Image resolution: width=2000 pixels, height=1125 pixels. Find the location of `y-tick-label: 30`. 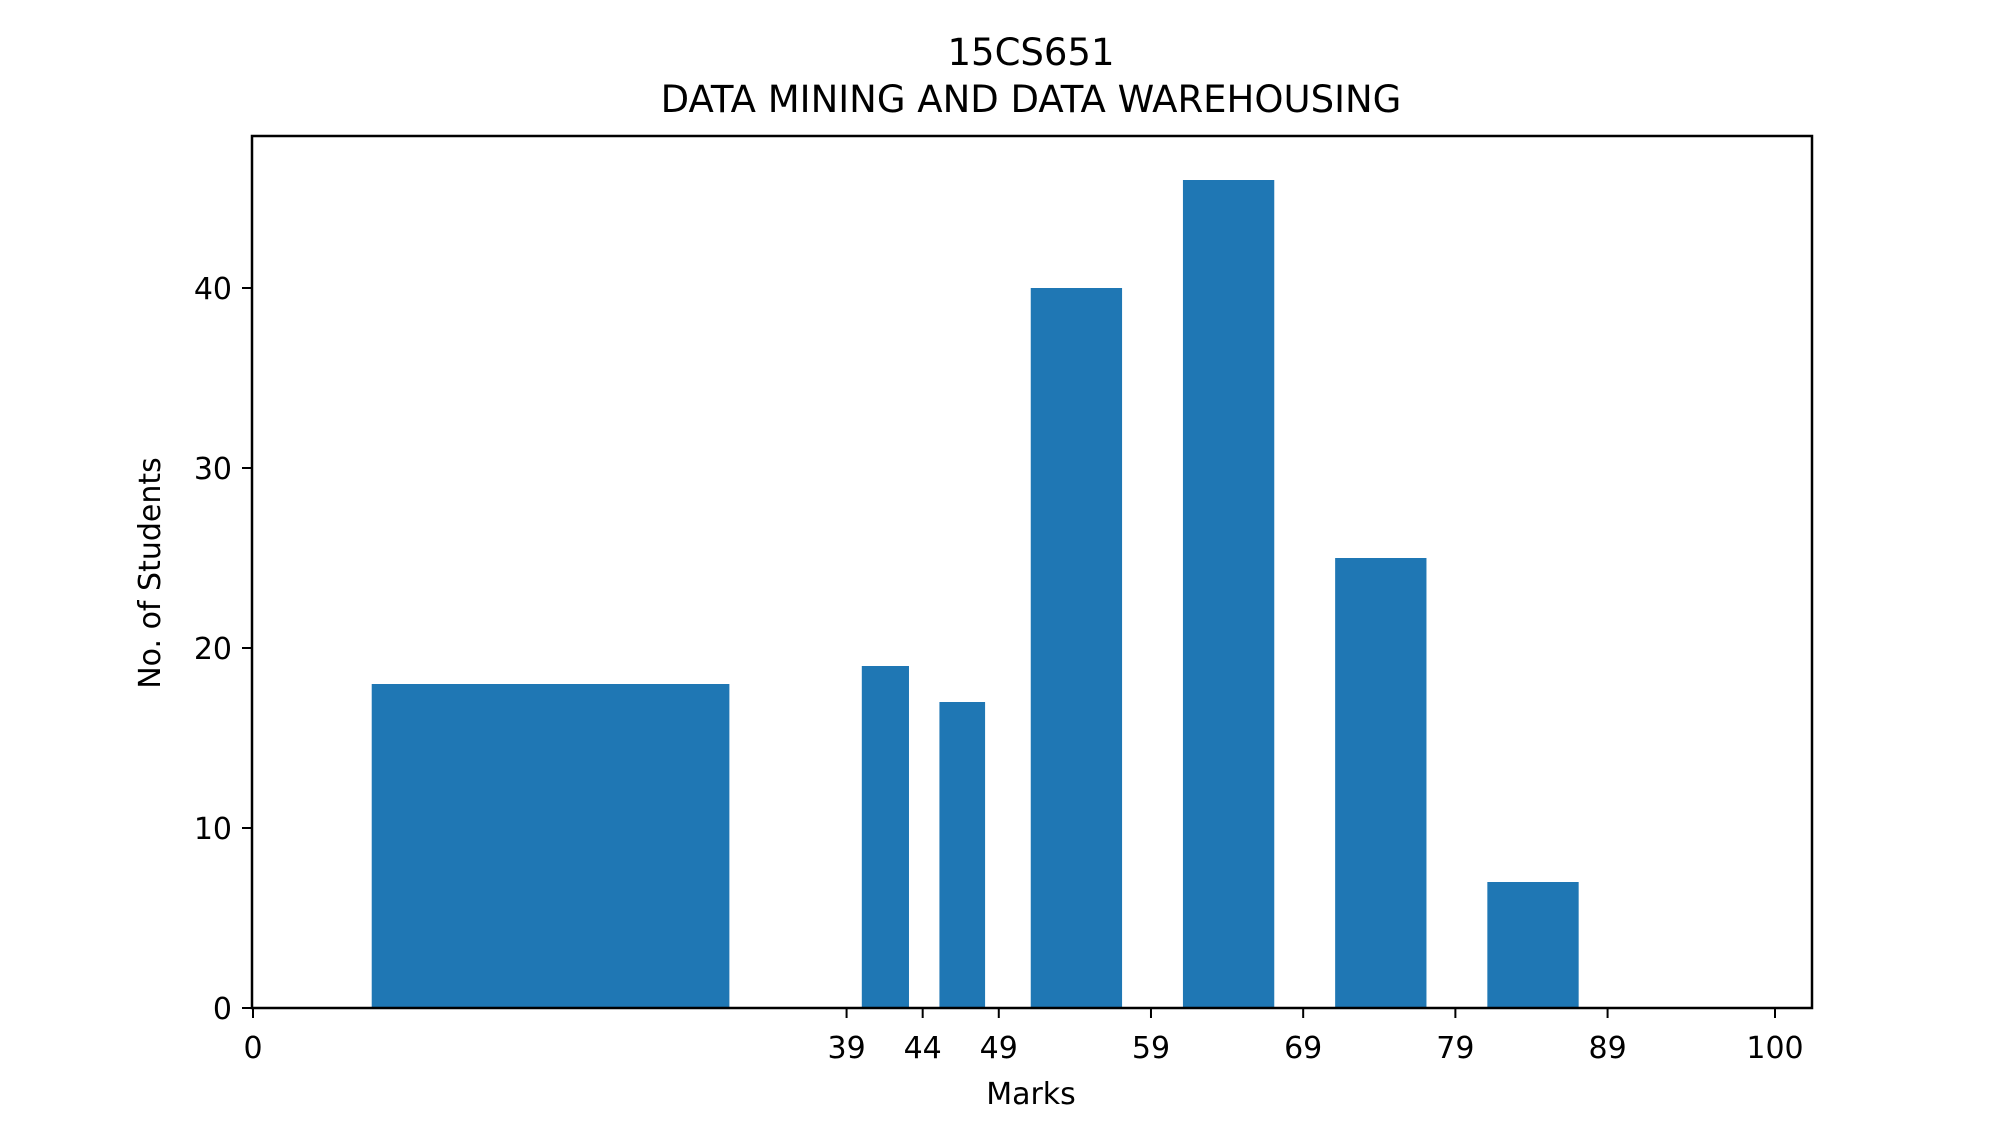

y-tick-label: 30 is located at coordinates (213, 469).